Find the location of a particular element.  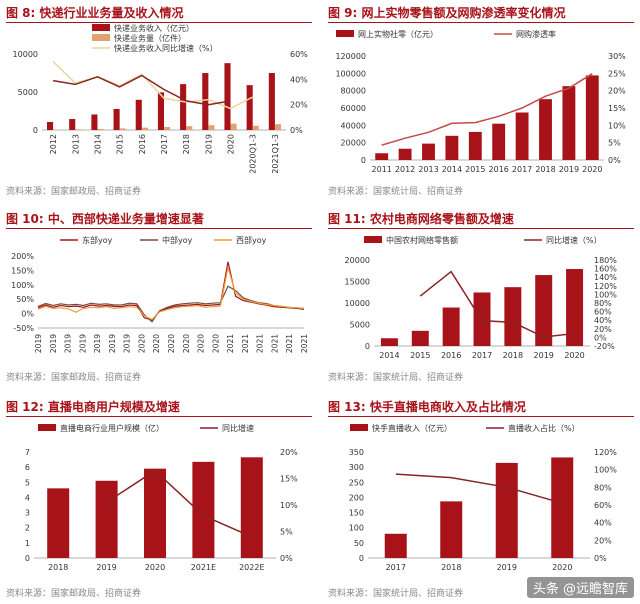

figure-title: 图 10: 中、西部快递业务量增速显著 is located at coordinates (105, 219).